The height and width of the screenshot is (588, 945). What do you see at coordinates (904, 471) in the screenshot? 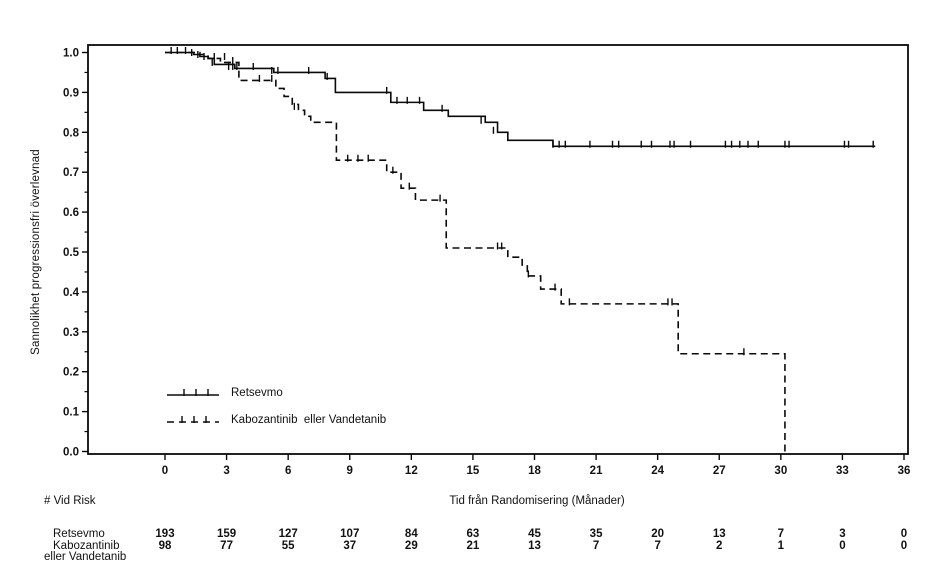
I see `svg-text: 36` at bounding box center [904, 471].